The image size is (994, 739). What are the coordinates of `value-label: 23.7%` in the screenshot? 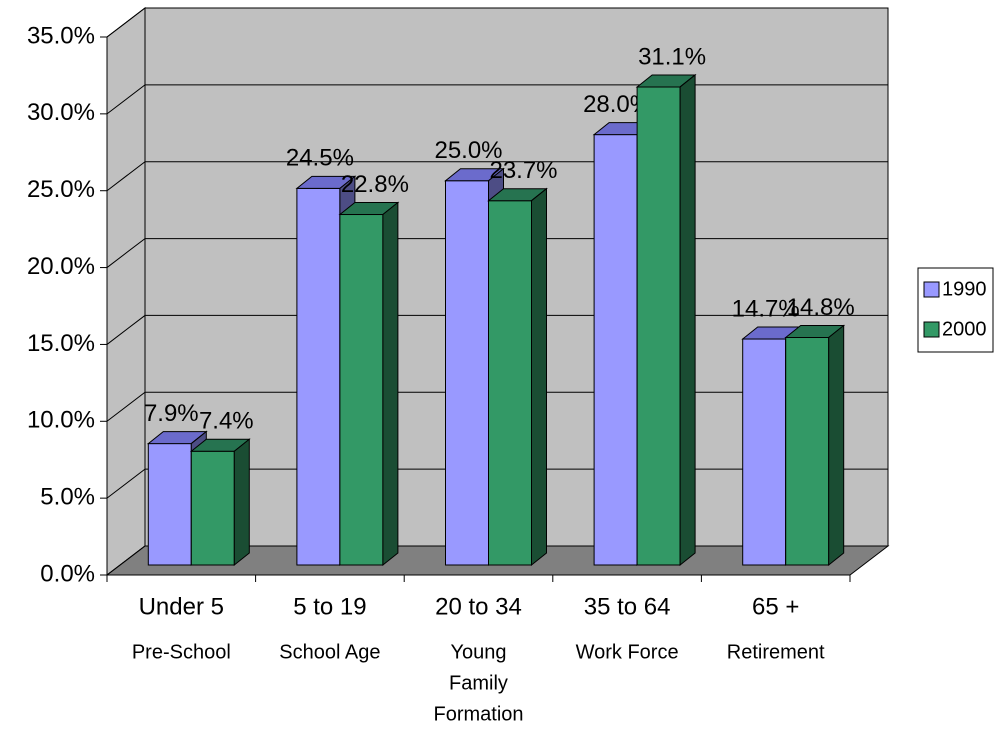 It's located at (523, 170).